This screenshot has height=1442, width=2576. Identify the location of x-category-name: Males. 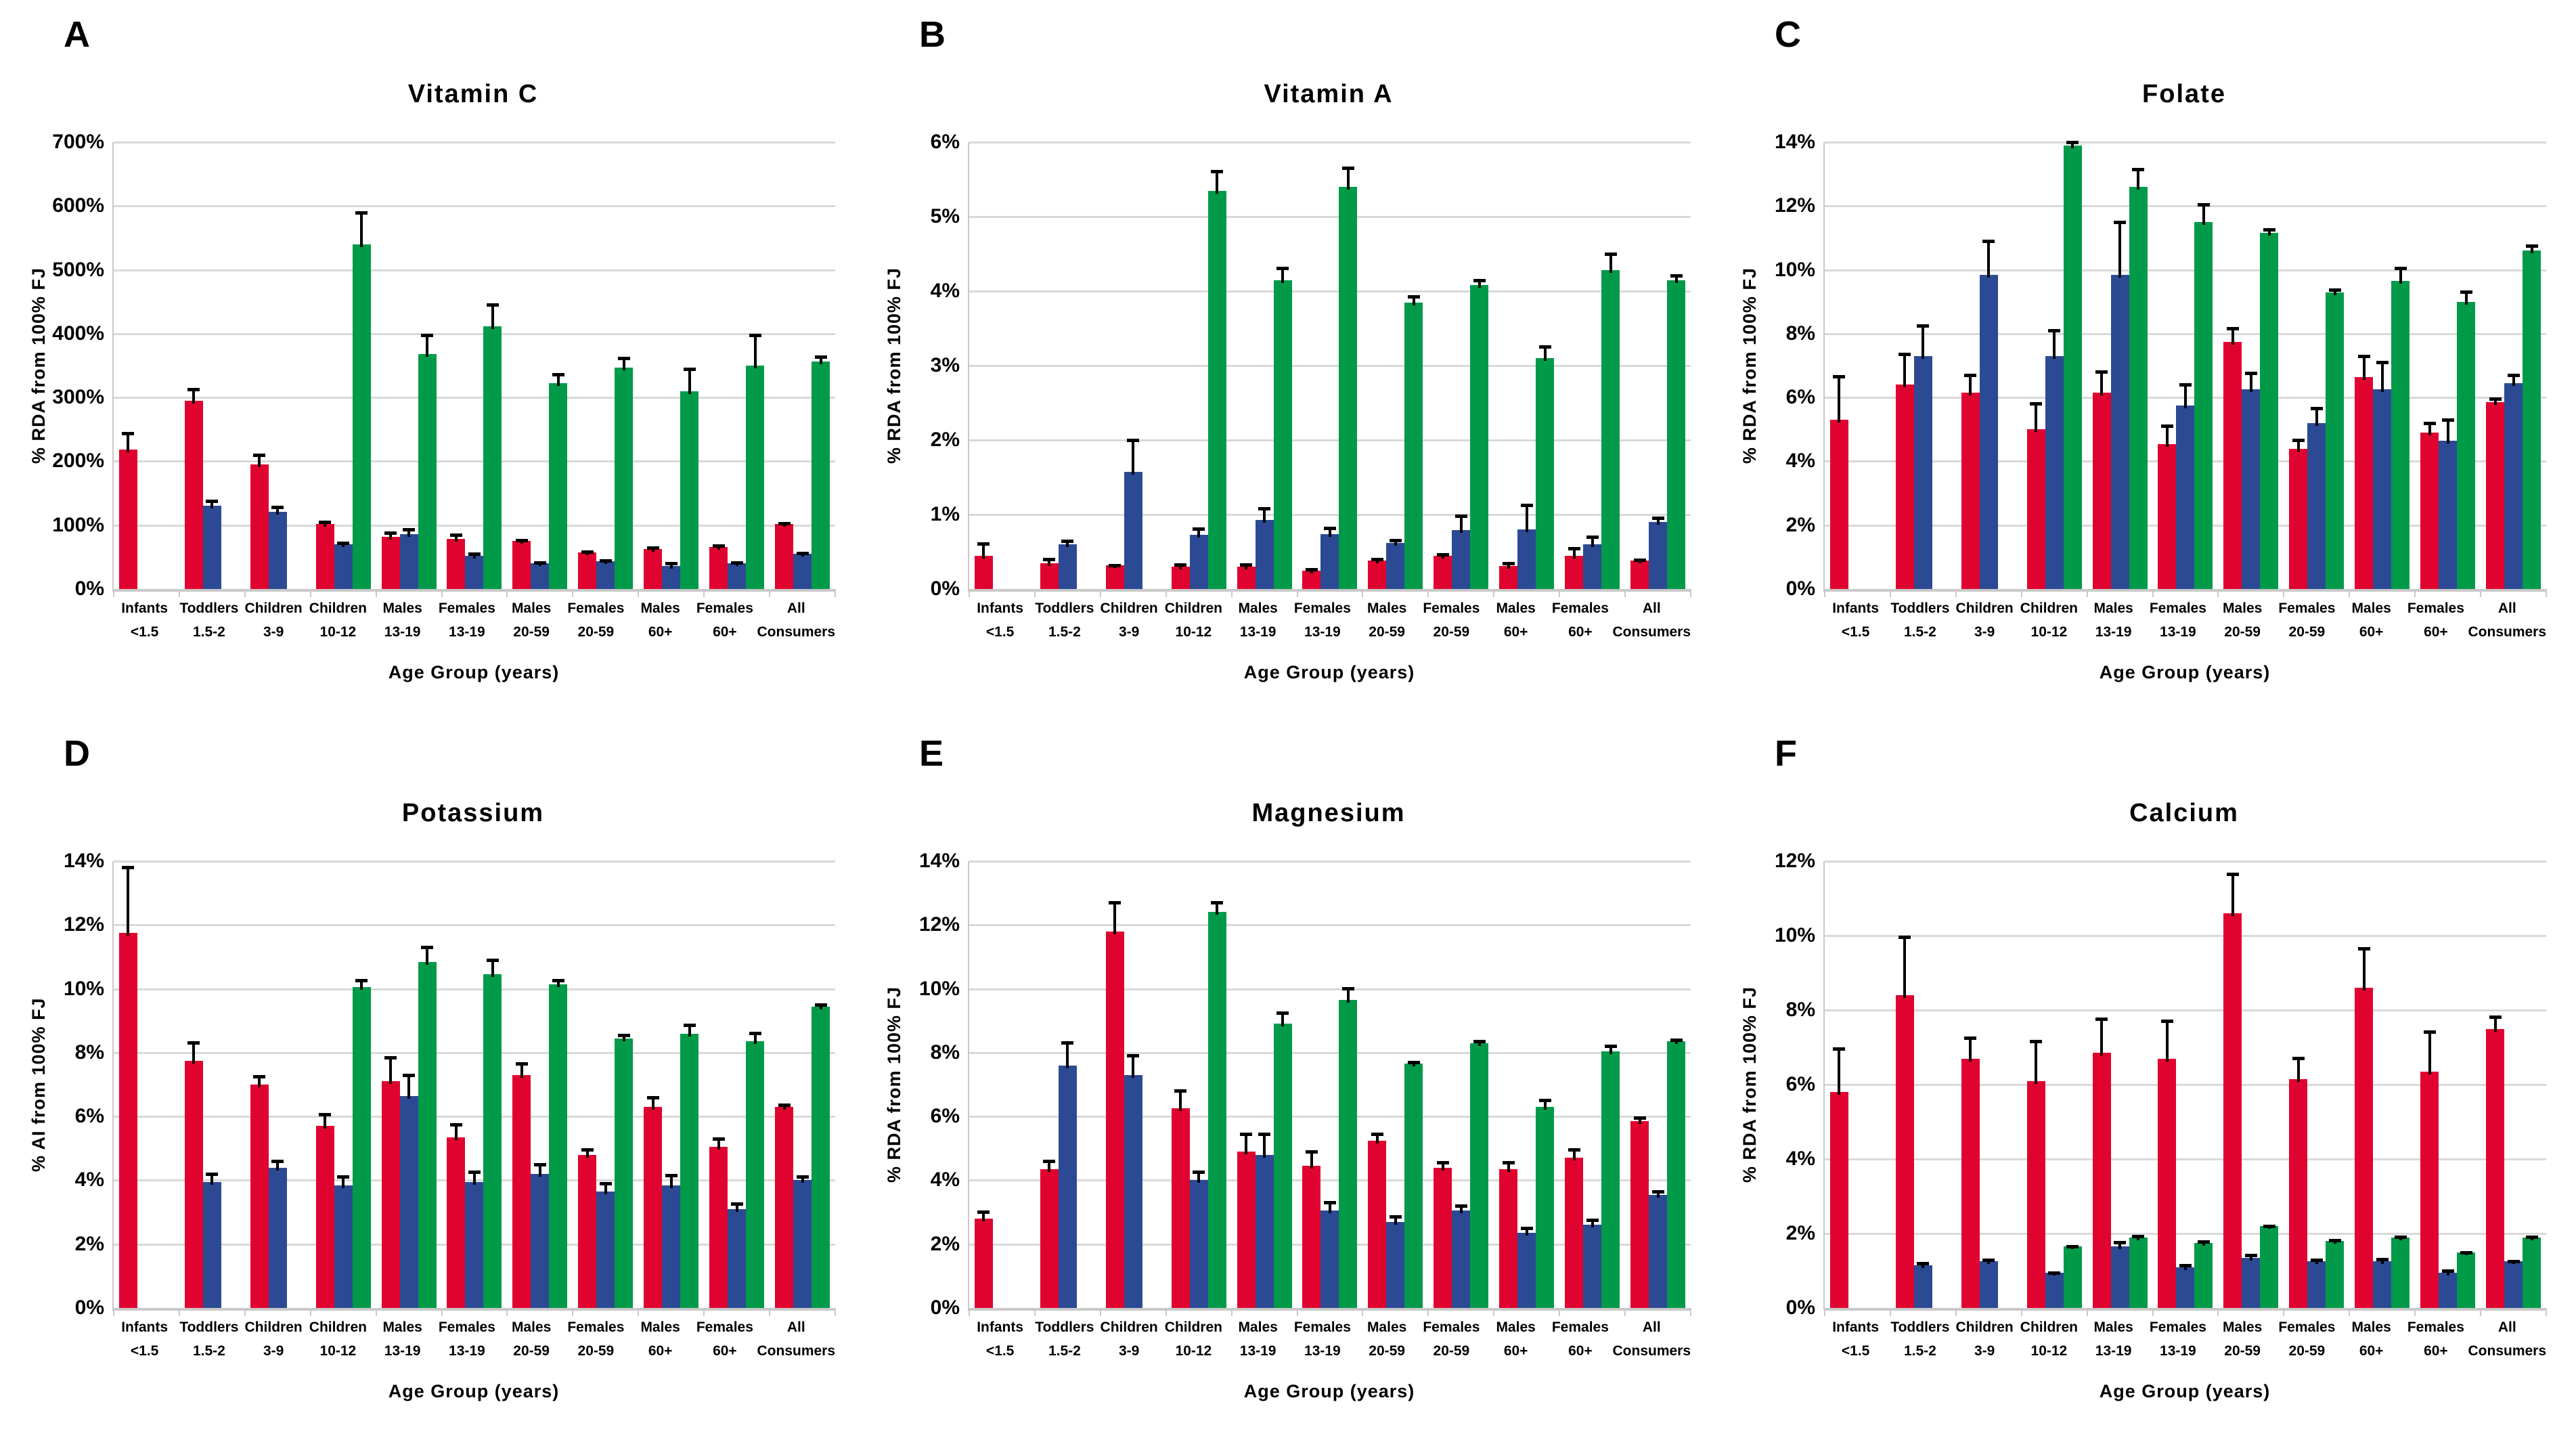
(1258, 1327).